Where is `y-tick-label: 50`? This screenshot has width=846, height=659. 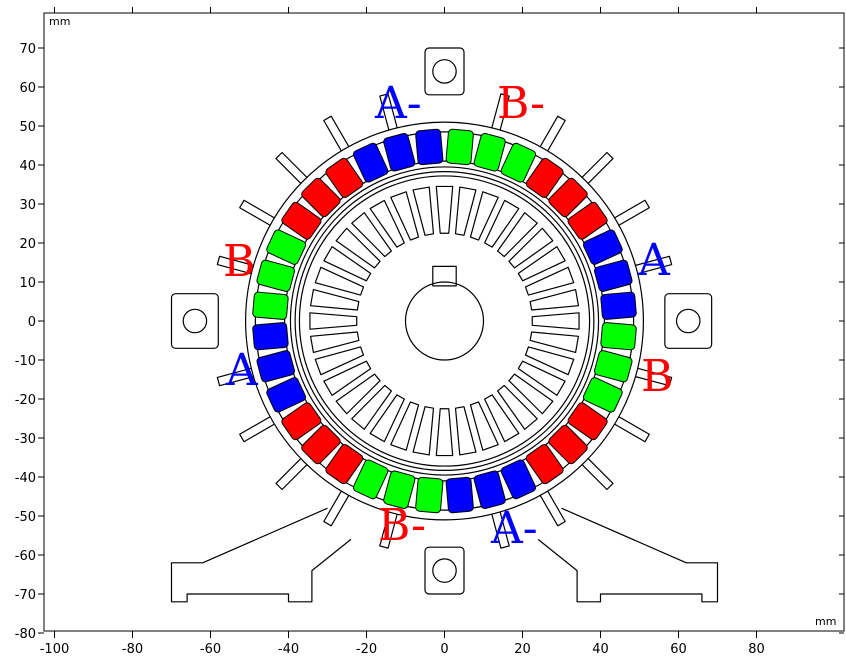
y-tick-label: 50 is located at coordinates (27, 127).